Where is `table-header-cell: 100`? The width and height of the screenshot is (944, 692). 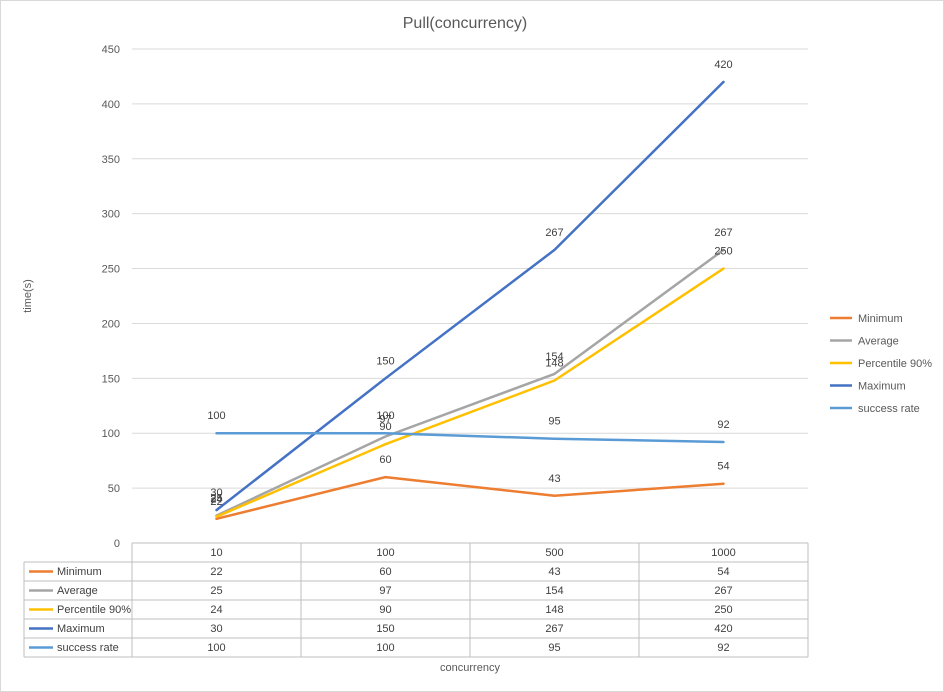 table-header-cell: 100 is located at coordinates (385, 553).